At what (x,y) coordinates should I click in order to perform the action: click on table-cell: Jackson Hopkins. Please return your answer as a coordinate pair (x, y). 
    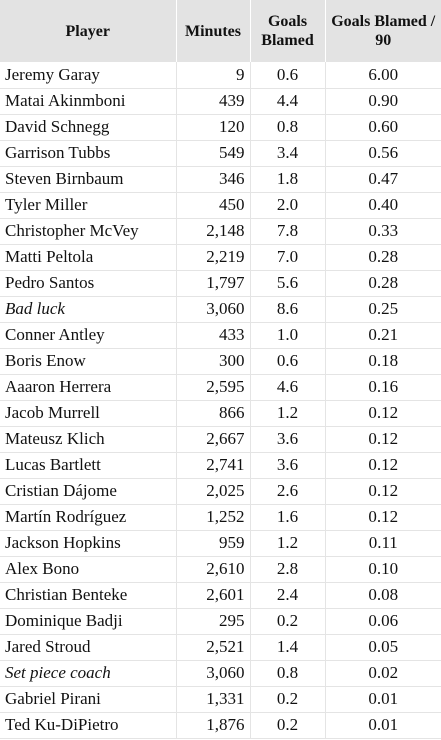
    Looking at the image, I should click on (88, 543).